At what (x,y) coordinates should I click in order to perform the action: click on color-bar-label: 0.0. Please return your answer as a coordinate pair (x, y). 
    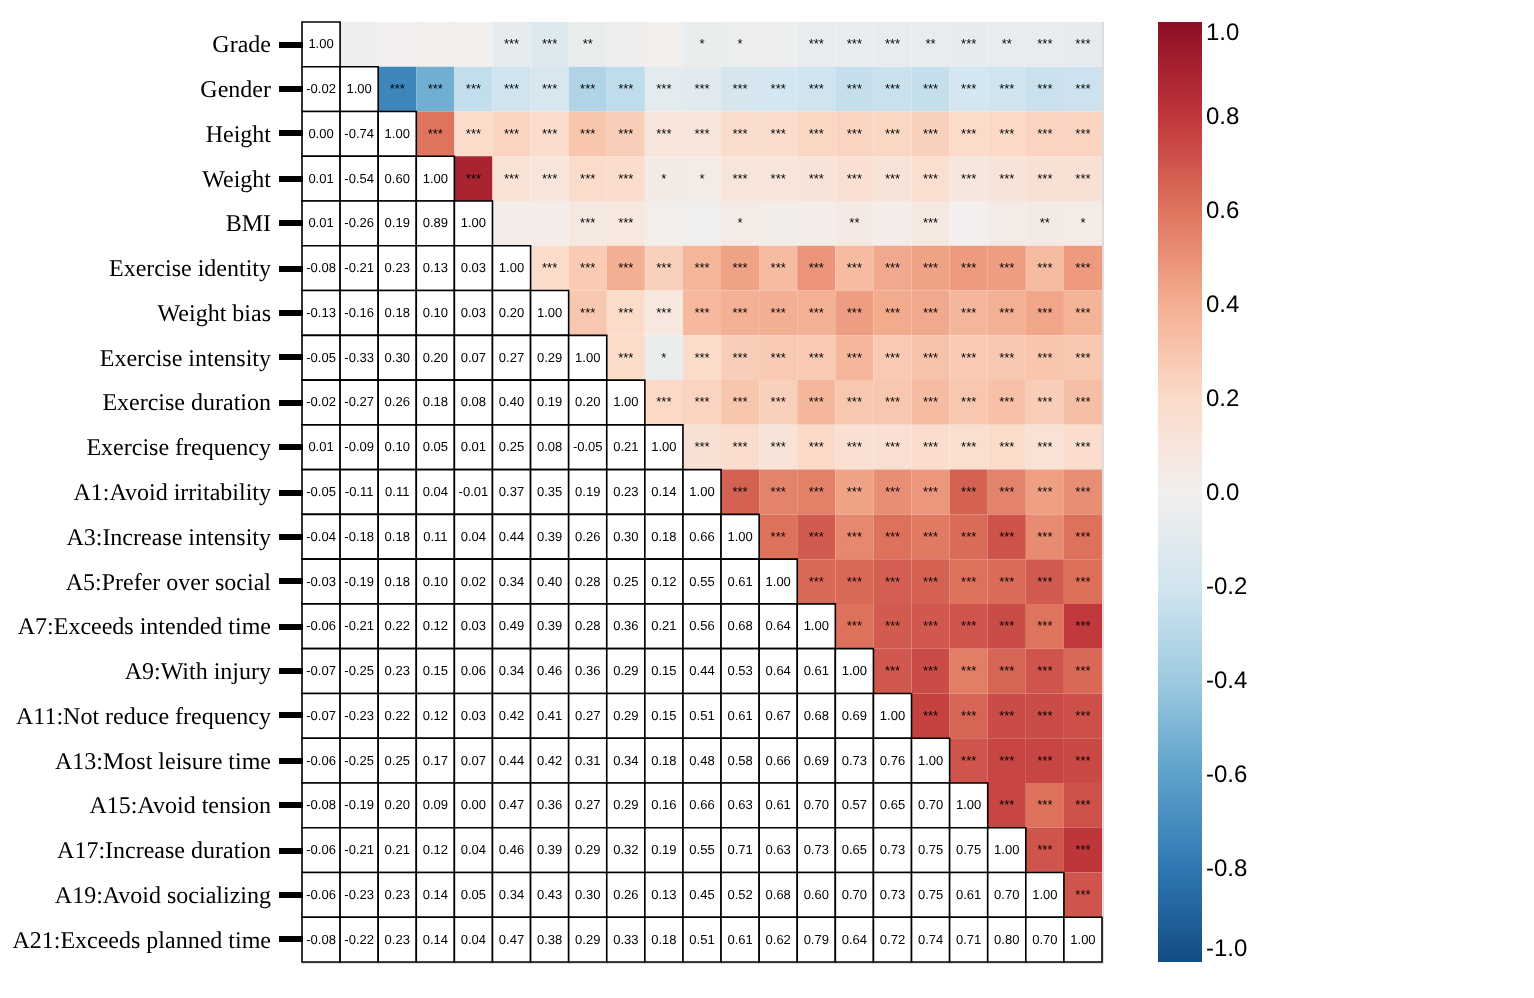
    Looking at the image, I should click on (1223, 492).